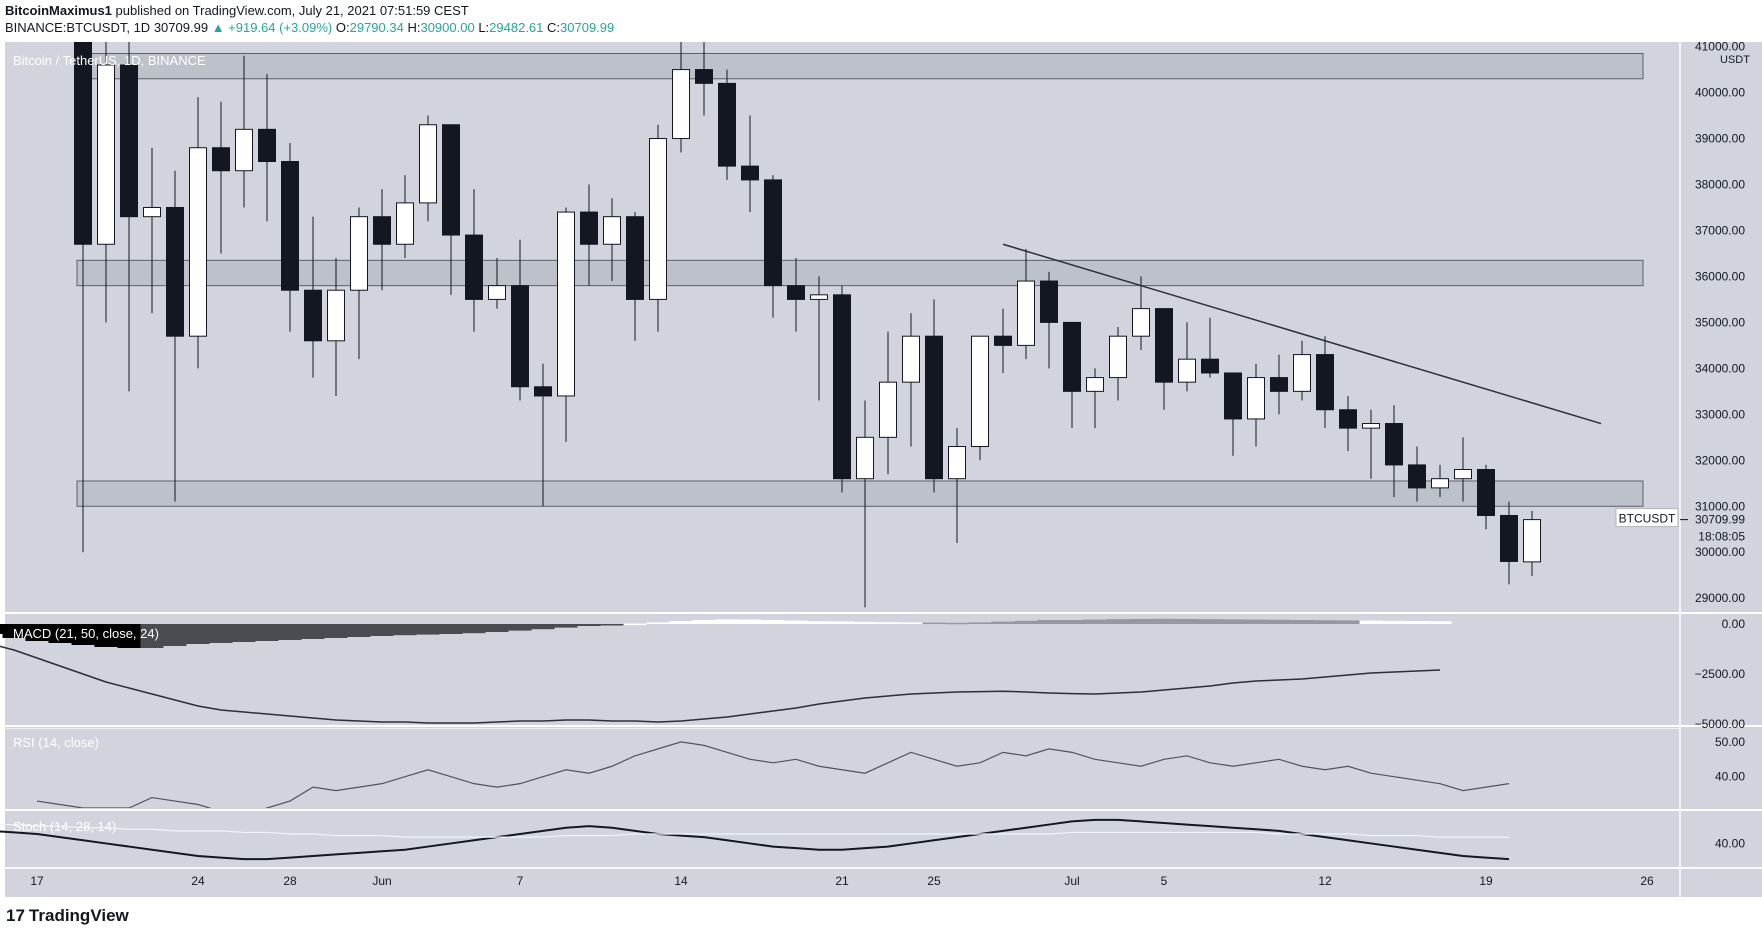 This screenshot has height=931, width=1762. Describe the element at coordinates (198, 881) in the screenshot. I see `time-axis-tick-label: 24` at that location.